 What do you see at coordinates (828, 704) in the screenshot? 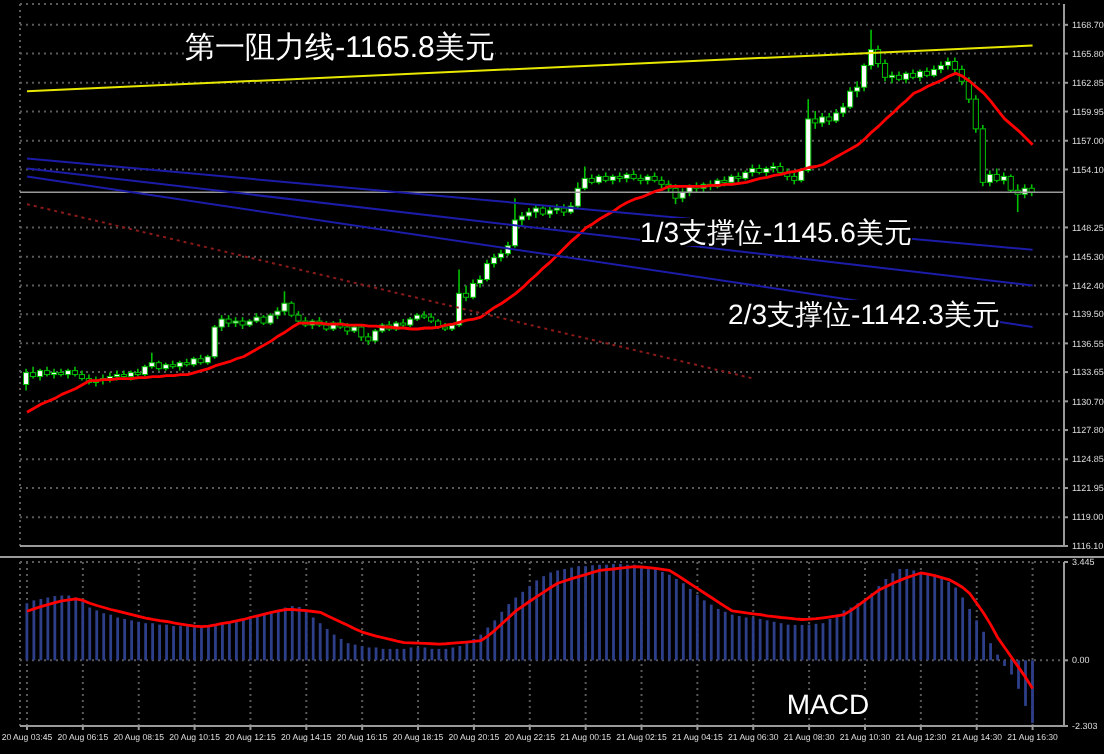
I see `annotation: MACD` at bounding box center [828, 704].